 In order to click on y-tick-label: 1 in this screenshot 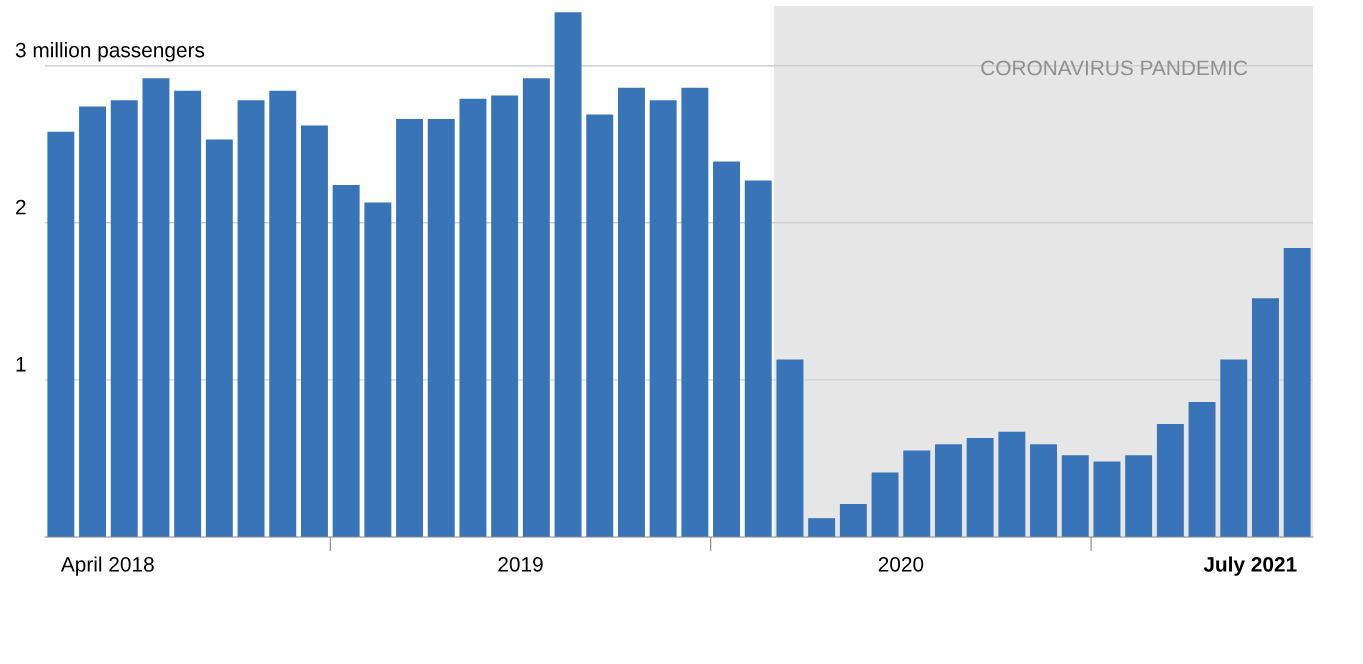, I will do `click(21, 364)`.